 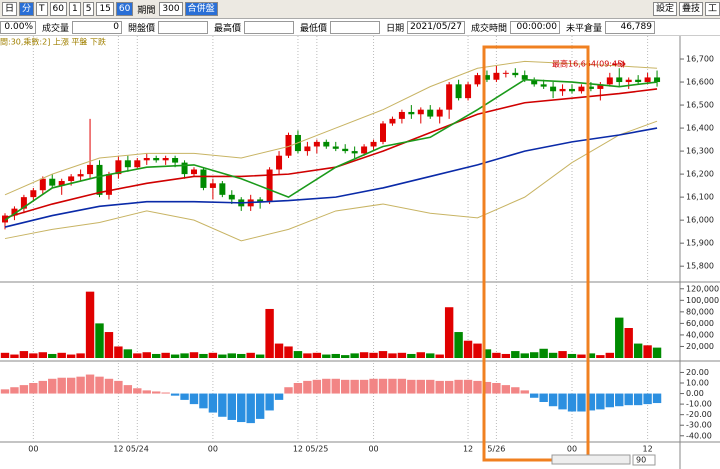 What do you see at coordinates (534, 27) in the screenshot?
I see `field-value: 00:00:00` at bounding box center [534, 27].